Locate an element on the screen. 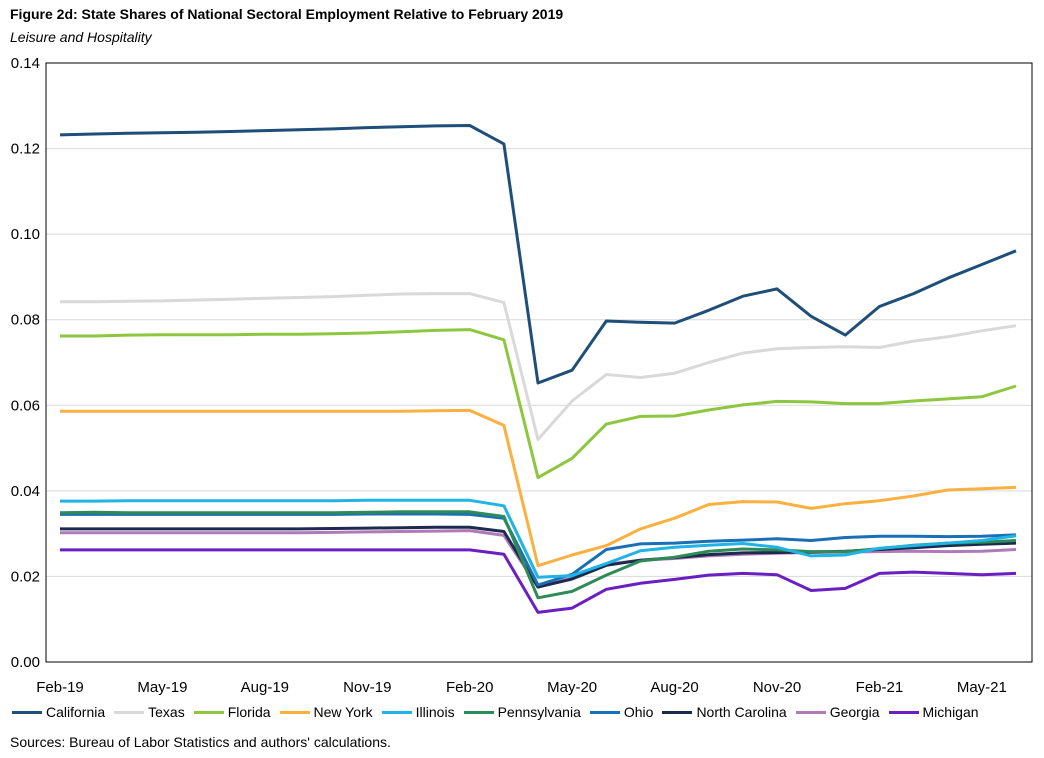 This screenshot has height=758, width=1044. y-axis-ticks: 0.00 0.02 0.04 0.06 0.08 0.10 0.12 0.14 is located at coordinates (25, 363).